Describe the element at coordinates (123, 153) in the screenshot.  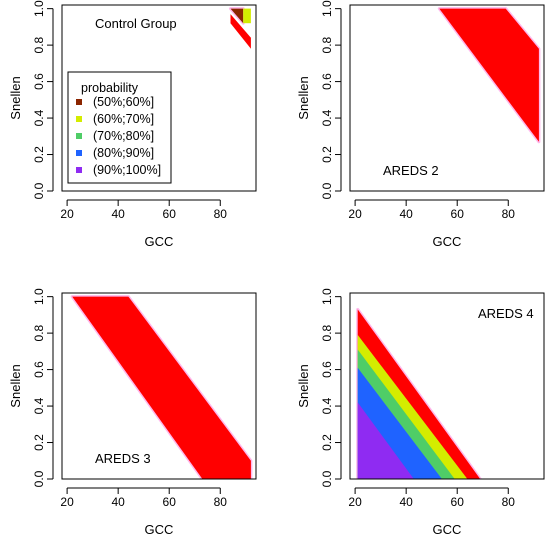
I see `legend-item-label: (80%;90%]` at that location.